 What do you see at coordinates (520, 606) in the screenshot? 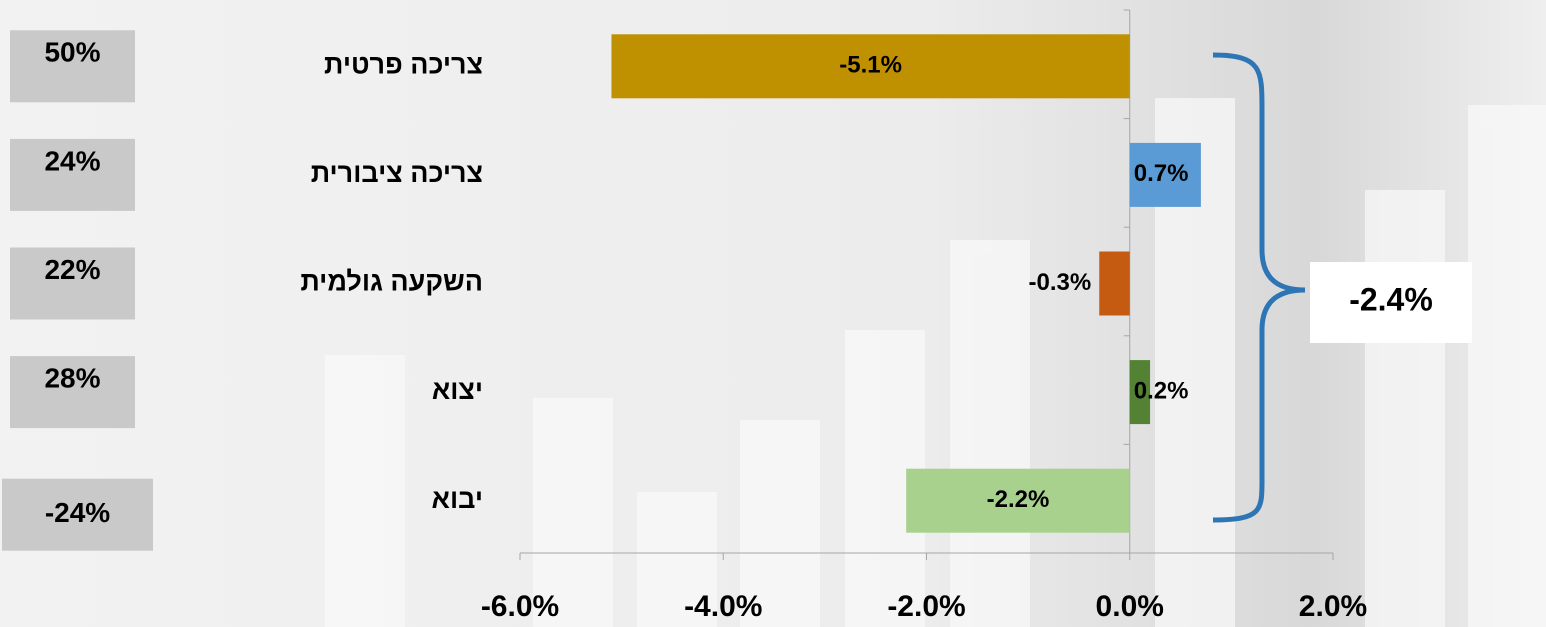
I see `x-tick-label: -6.0%` at bounding box center [520, 606].